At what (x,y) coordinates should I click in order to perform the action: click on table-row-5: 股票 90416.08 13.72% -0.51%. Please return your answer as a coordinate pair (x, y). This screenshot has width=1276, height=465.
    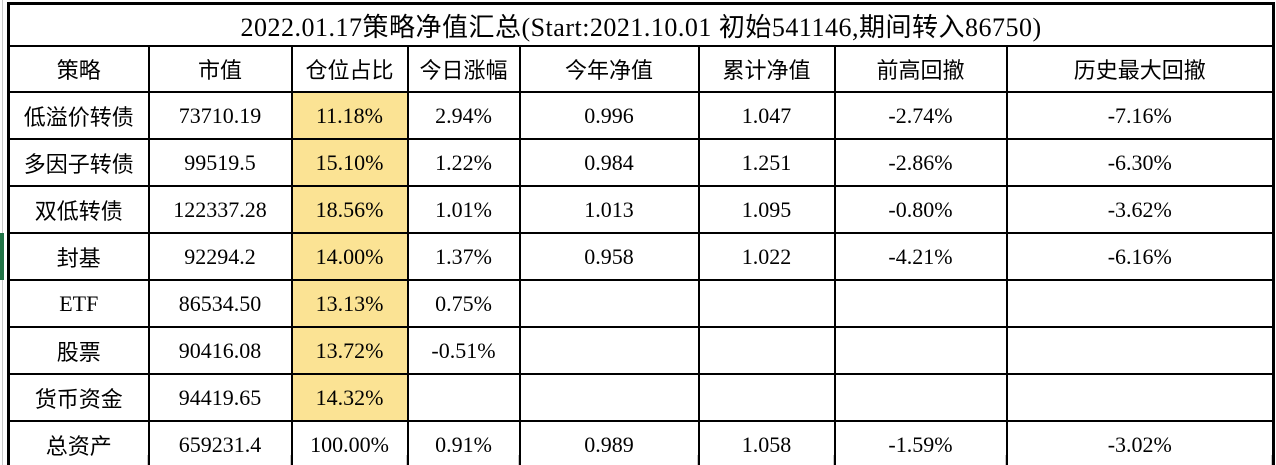
    Looking at the image, I should click on (641, 350).